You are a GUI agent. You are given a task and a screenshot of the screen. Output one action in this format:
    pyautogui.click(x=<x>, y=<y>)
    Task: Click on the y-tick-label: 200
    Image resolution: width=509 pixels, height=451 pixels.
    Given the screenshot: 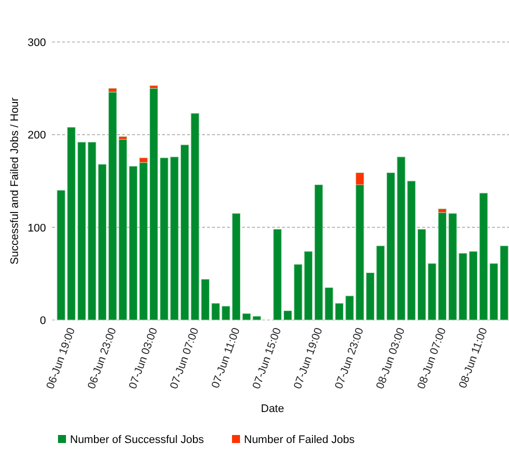 What is the action you would take?
    pyautogui.click(x=37, y=136)
    